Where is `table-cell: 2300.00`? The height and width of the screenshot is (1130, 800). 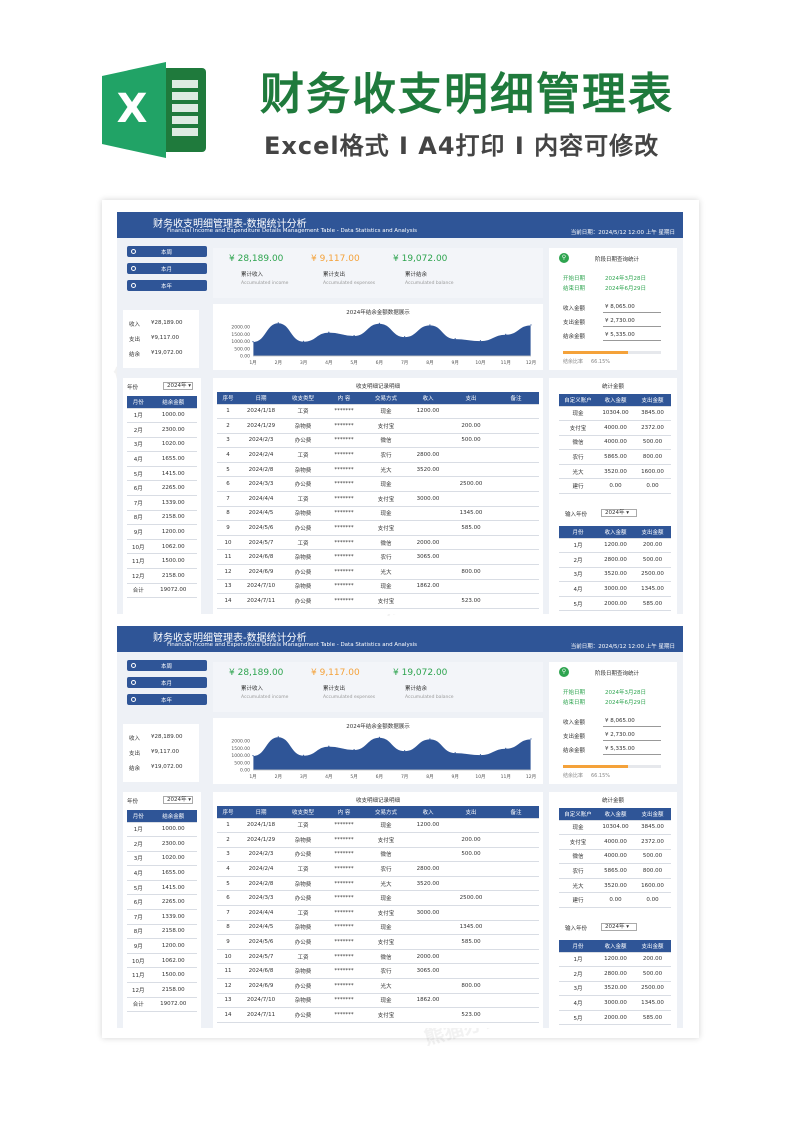
table-cell: 2300.00 is located at coordinates (173, 844).